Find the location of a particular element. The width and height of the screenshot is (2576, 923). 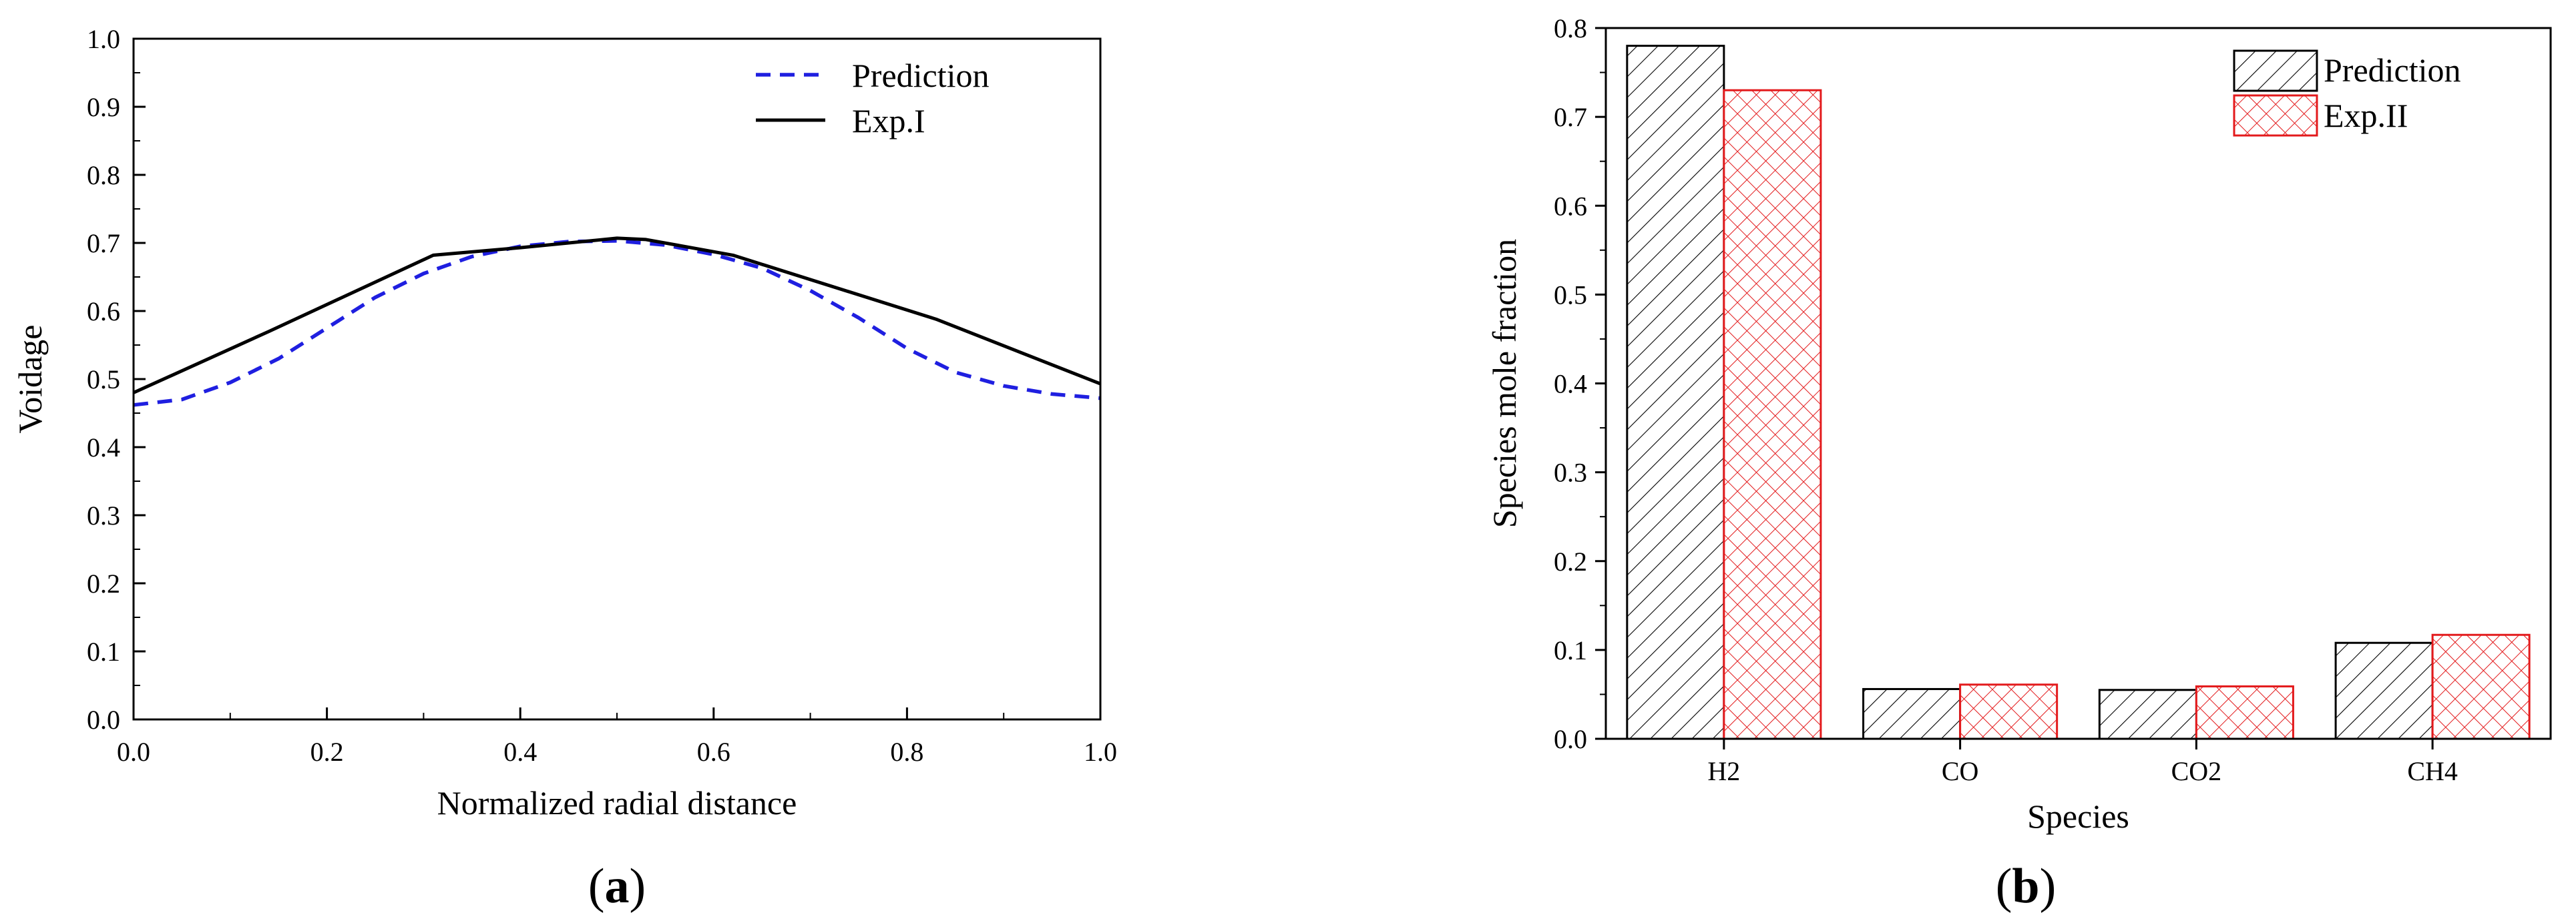

panel-letter-a: a is located at coordinates (617, 886).